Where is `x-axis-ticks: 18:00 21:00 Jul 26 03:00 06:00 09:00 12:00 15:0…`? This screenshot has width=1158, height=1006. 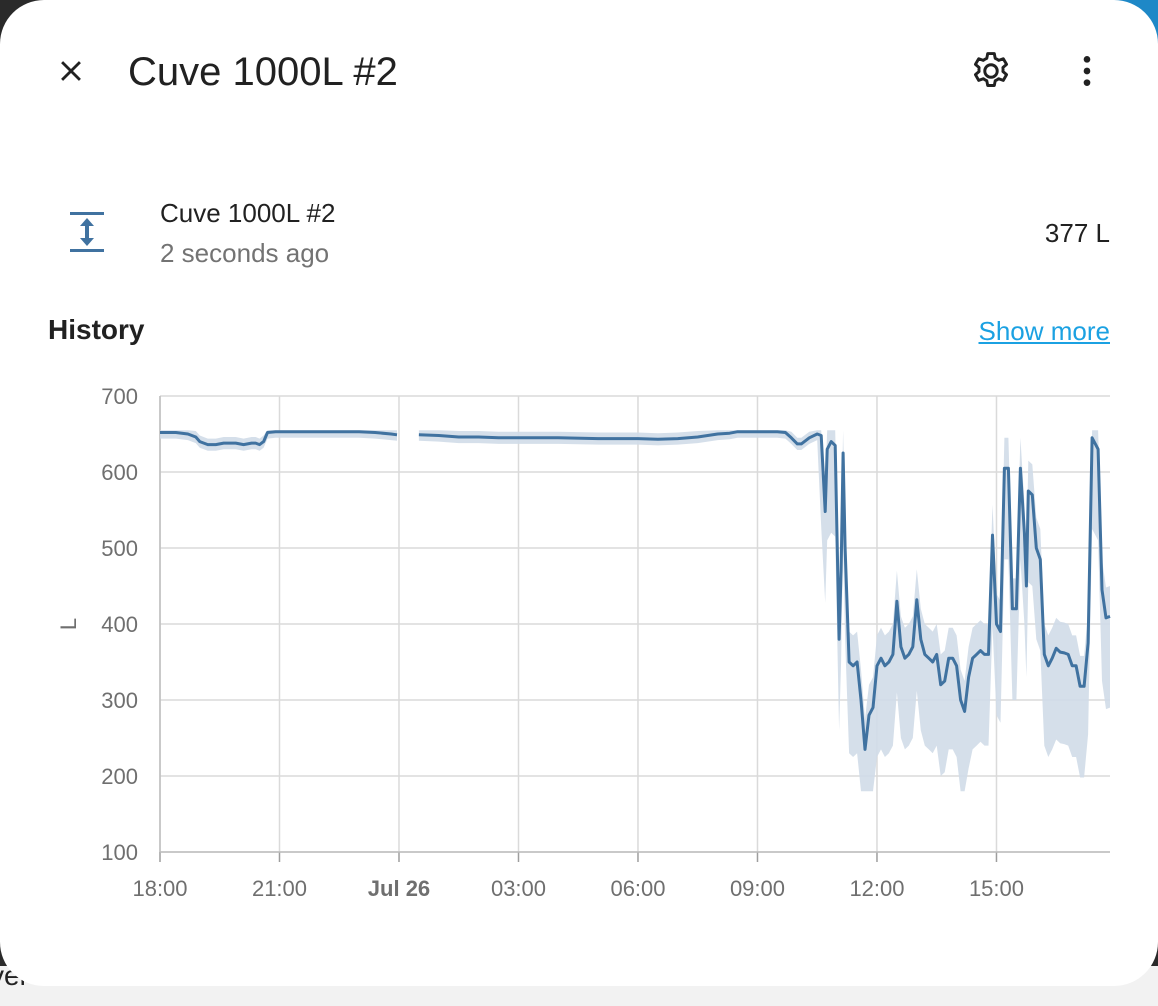
x-axis-ticks: 18:00 21:00 Jul 26 03:00 06:00 09:00 12:00 15:0… is located at coordinates (578, 888).